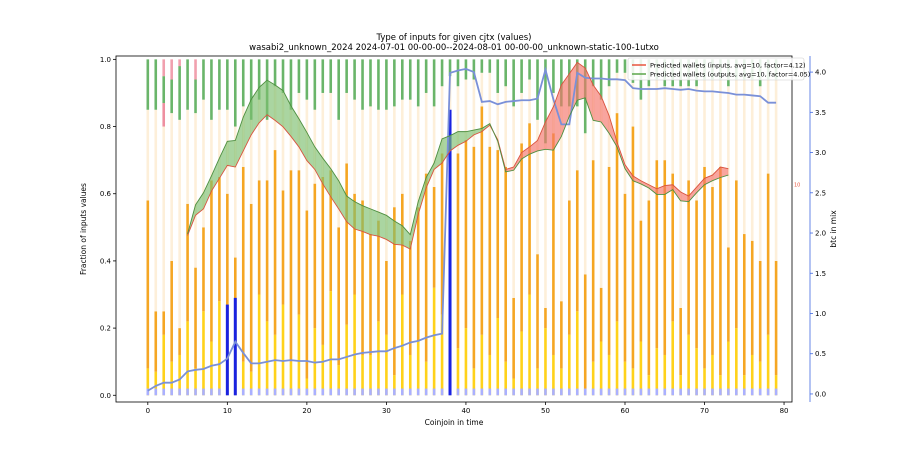 Image resolution: width=900 pixels, height=450 pixels. What do you see at coordinates (83, 229) in the screenshot?
I see `y-axis-label: Fraction of inputs values` at bounding box center [83, 229].